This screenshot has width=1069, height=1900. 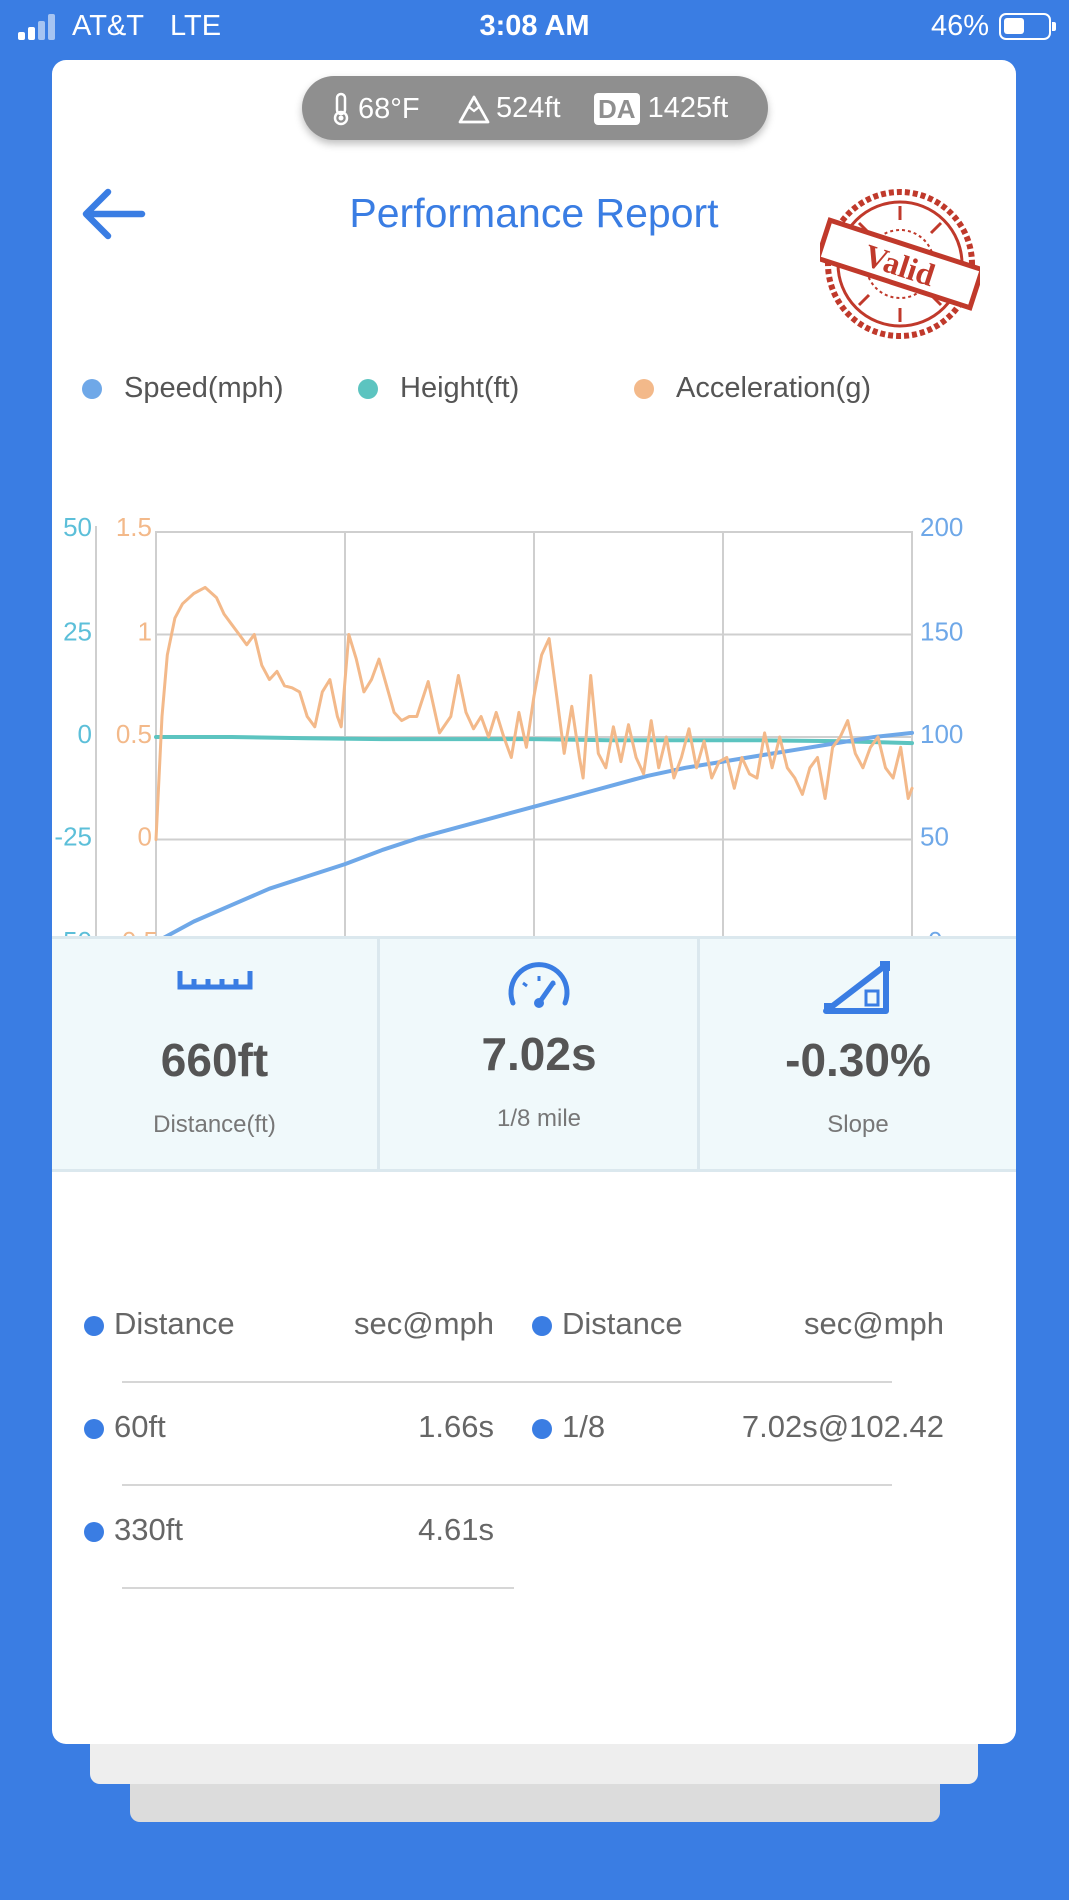 I want to click on status-bar: AT&T LTE 3:08 AM 46%, so click(x=534, y=27).